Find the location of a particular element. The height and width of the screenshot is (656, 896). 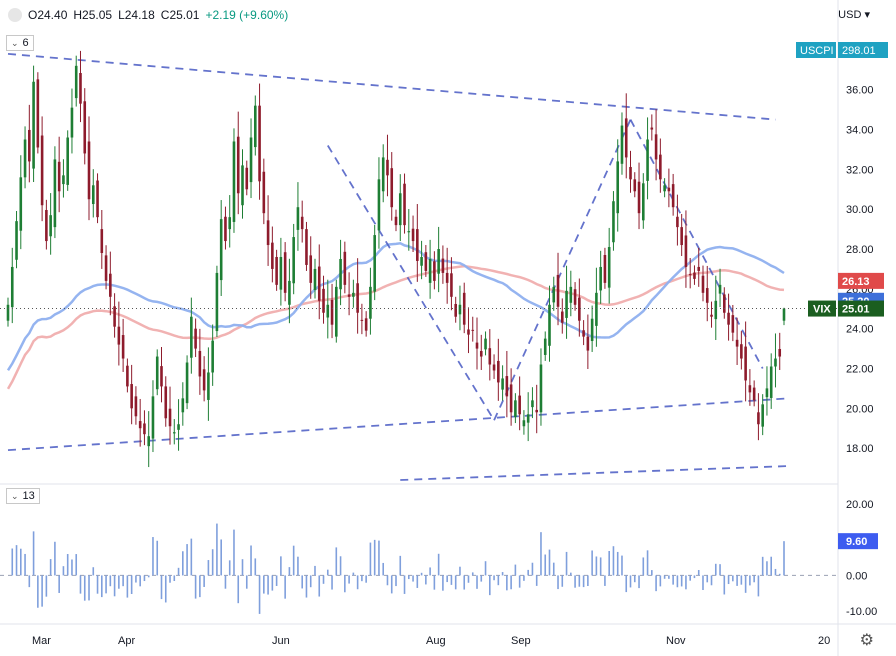

price-tick-label: 32.00 is located at coordinates (860, 170).